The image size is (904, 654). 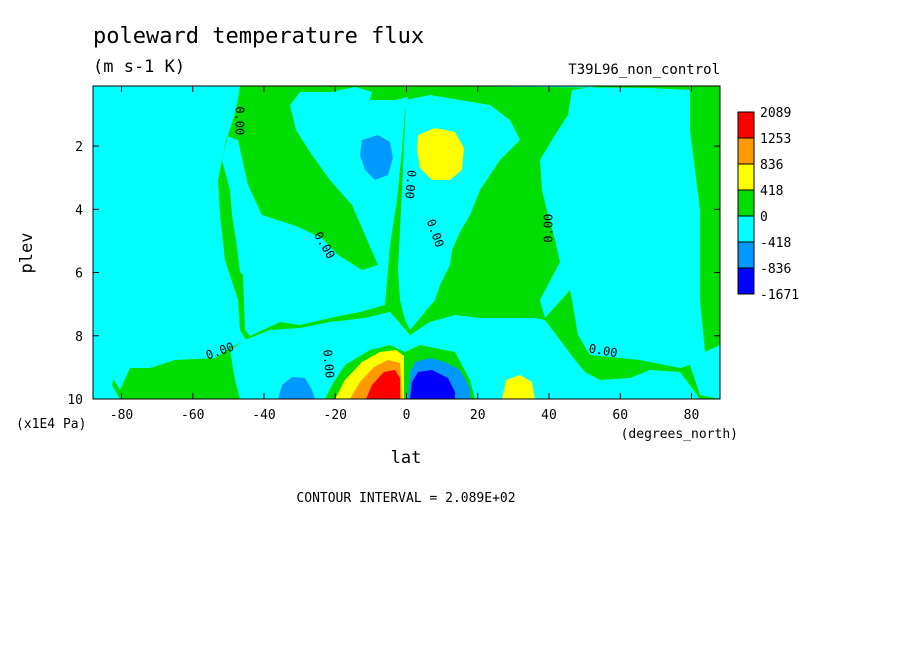 I want to click on legend-level-label: 418, so click(x=771, y=191).